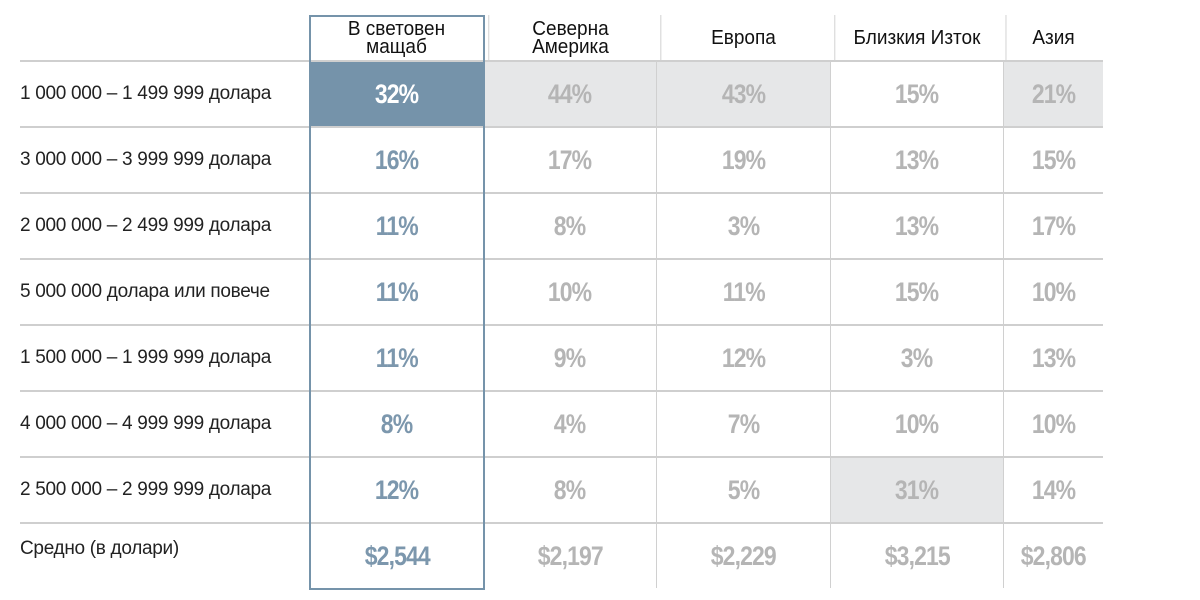  I want to click on value-label: 43%, so click(743, 93).